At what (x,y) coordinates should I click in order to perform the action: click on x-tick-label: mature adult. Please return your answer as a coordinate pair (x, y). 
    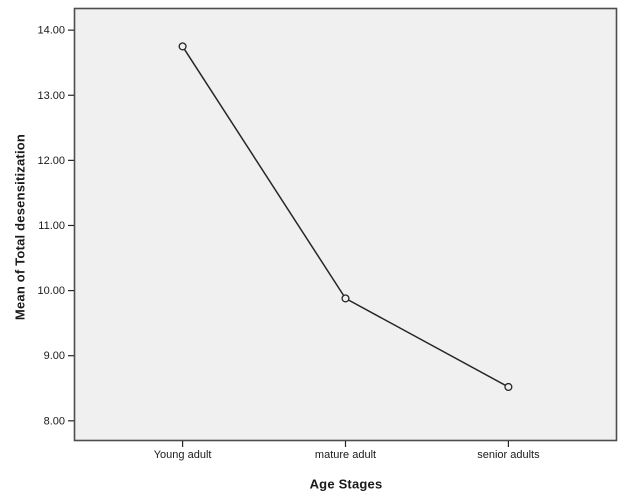
    Looking at the image, I should click on (345, 455).